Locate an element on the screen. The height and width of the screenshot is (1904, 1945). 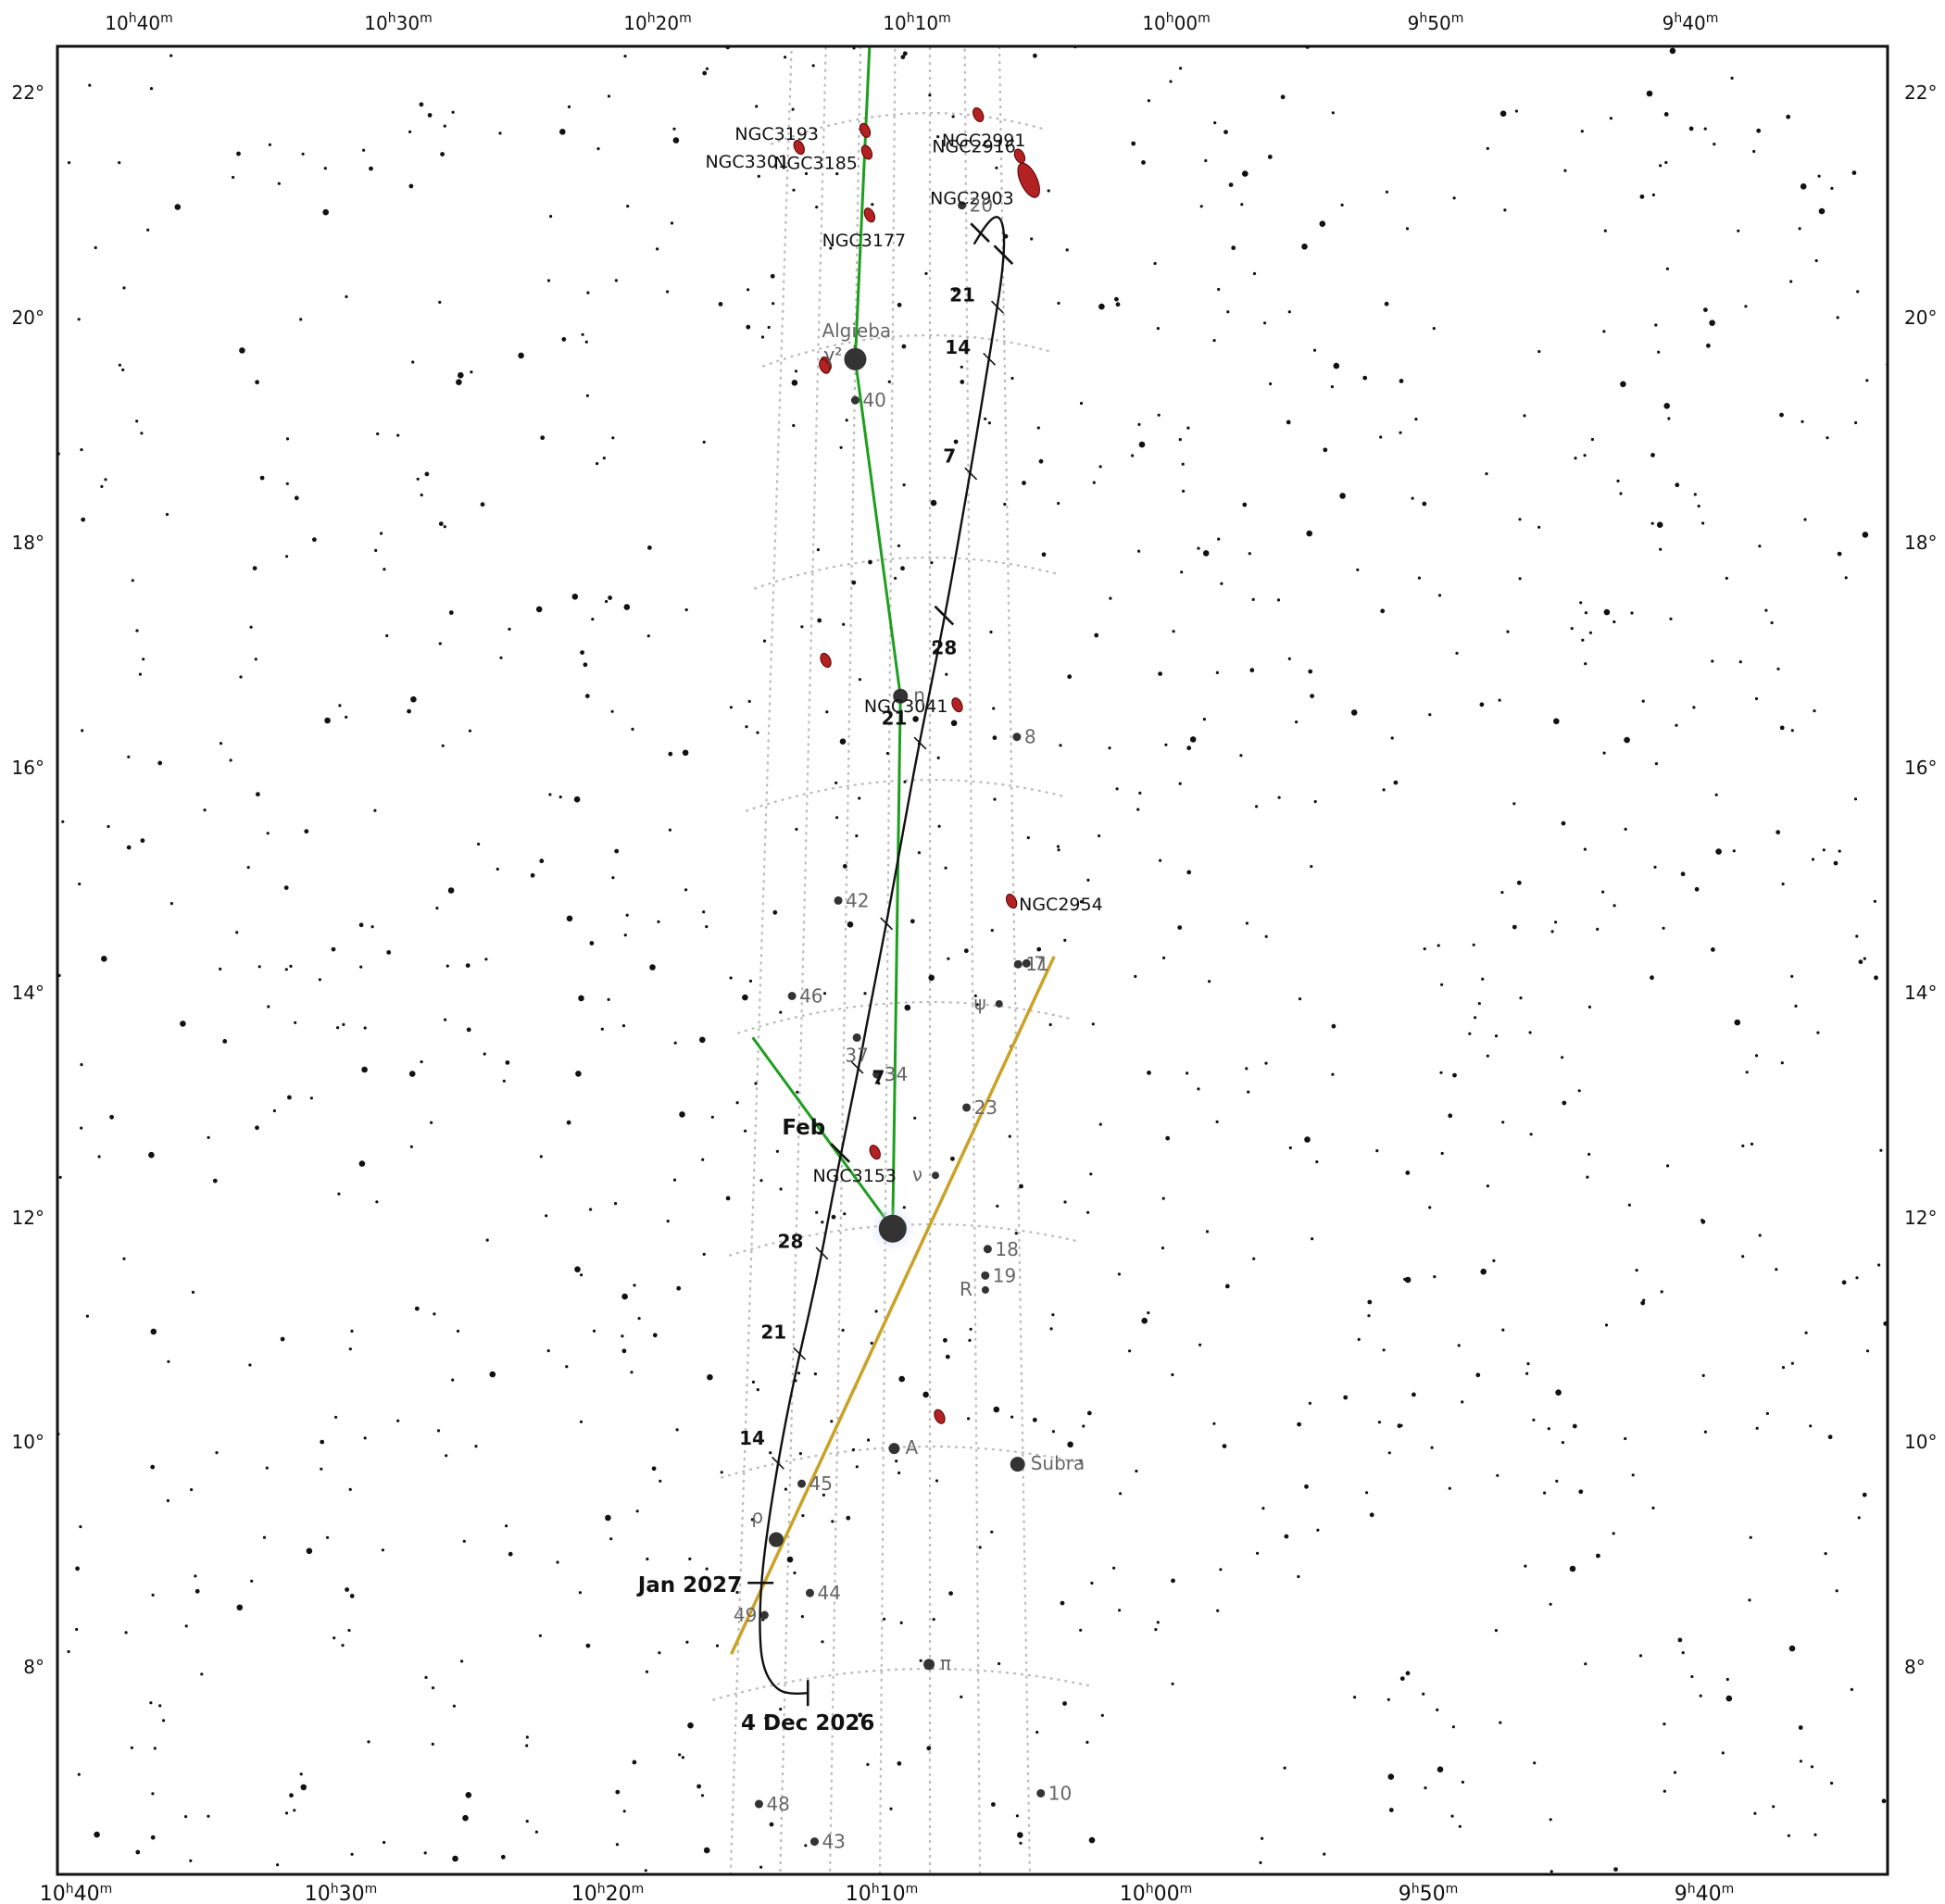
comet-date-label: Feb is located at coordinates (804, 1128).